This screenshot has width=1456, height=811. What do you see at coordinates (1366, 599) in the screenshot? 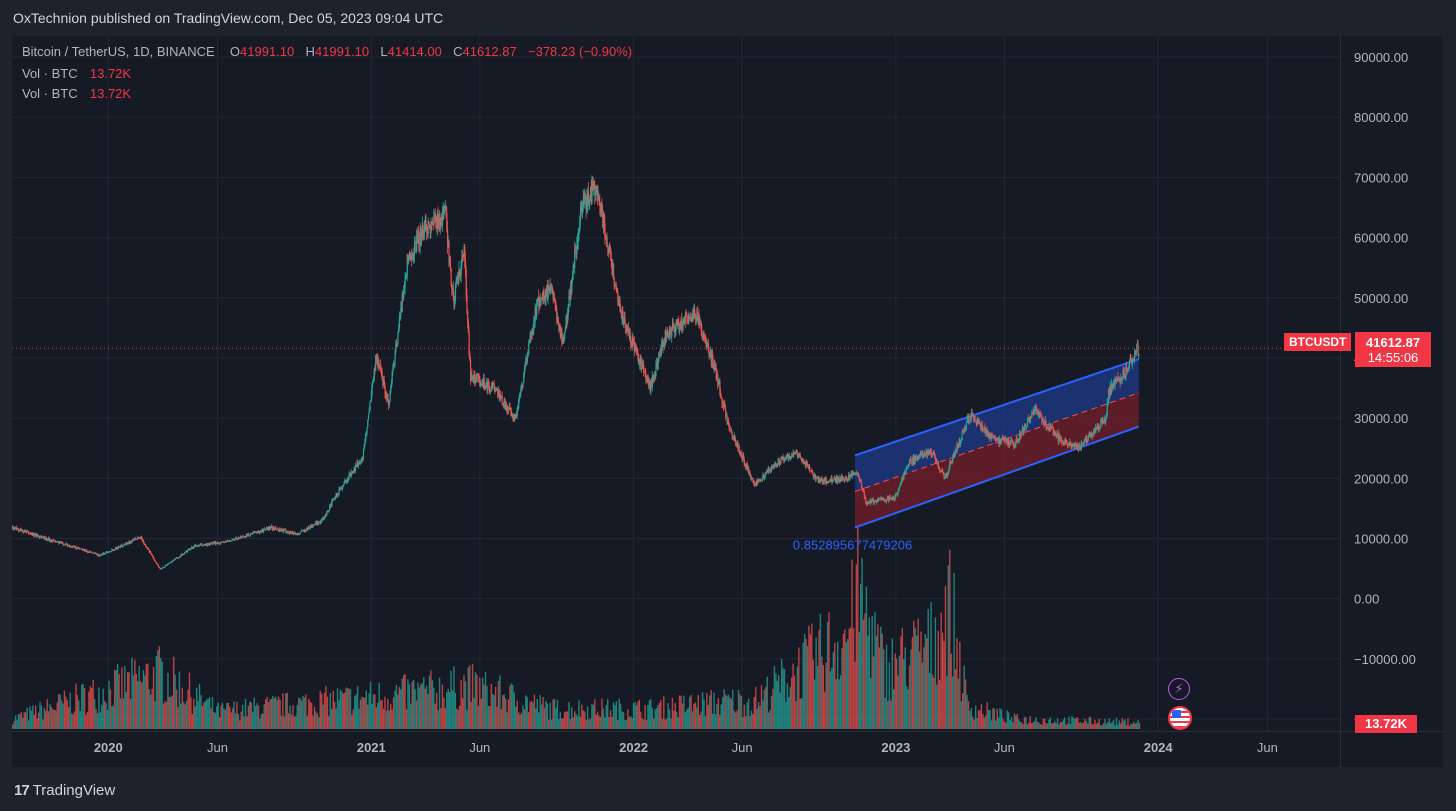
I see `price-tick-label: 0.00` at bounding box center [1366, 599].